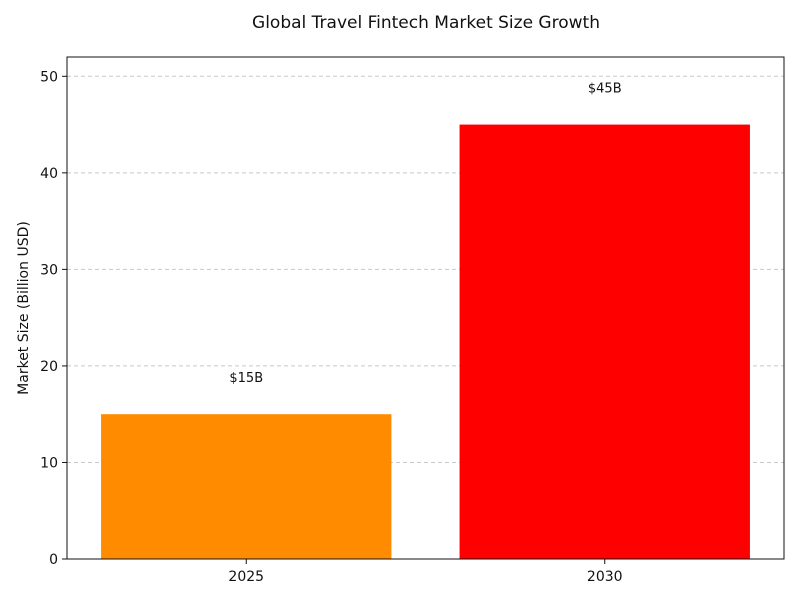 The image size is (800, 600). Describe the element at coordinates (605, 89) in the screenshot. I see `data-label-2030: $45B` at that location.